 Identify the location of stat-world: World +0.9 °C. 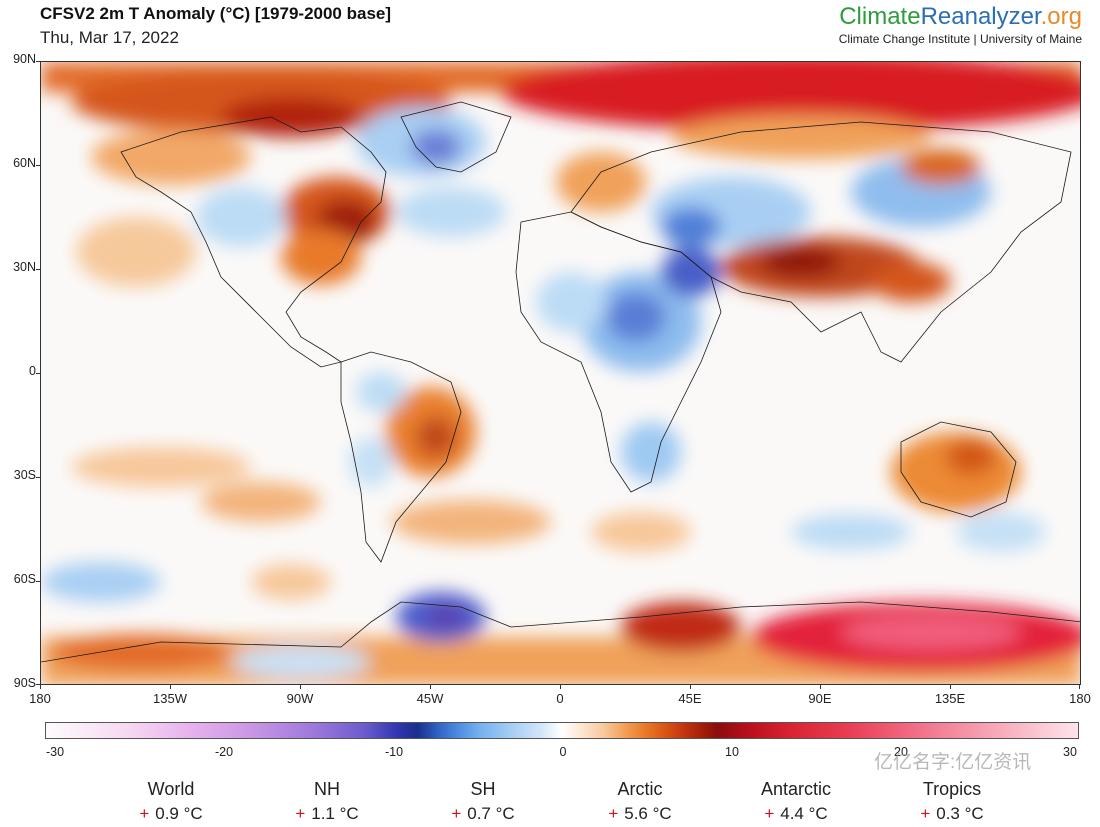
(171, 801).